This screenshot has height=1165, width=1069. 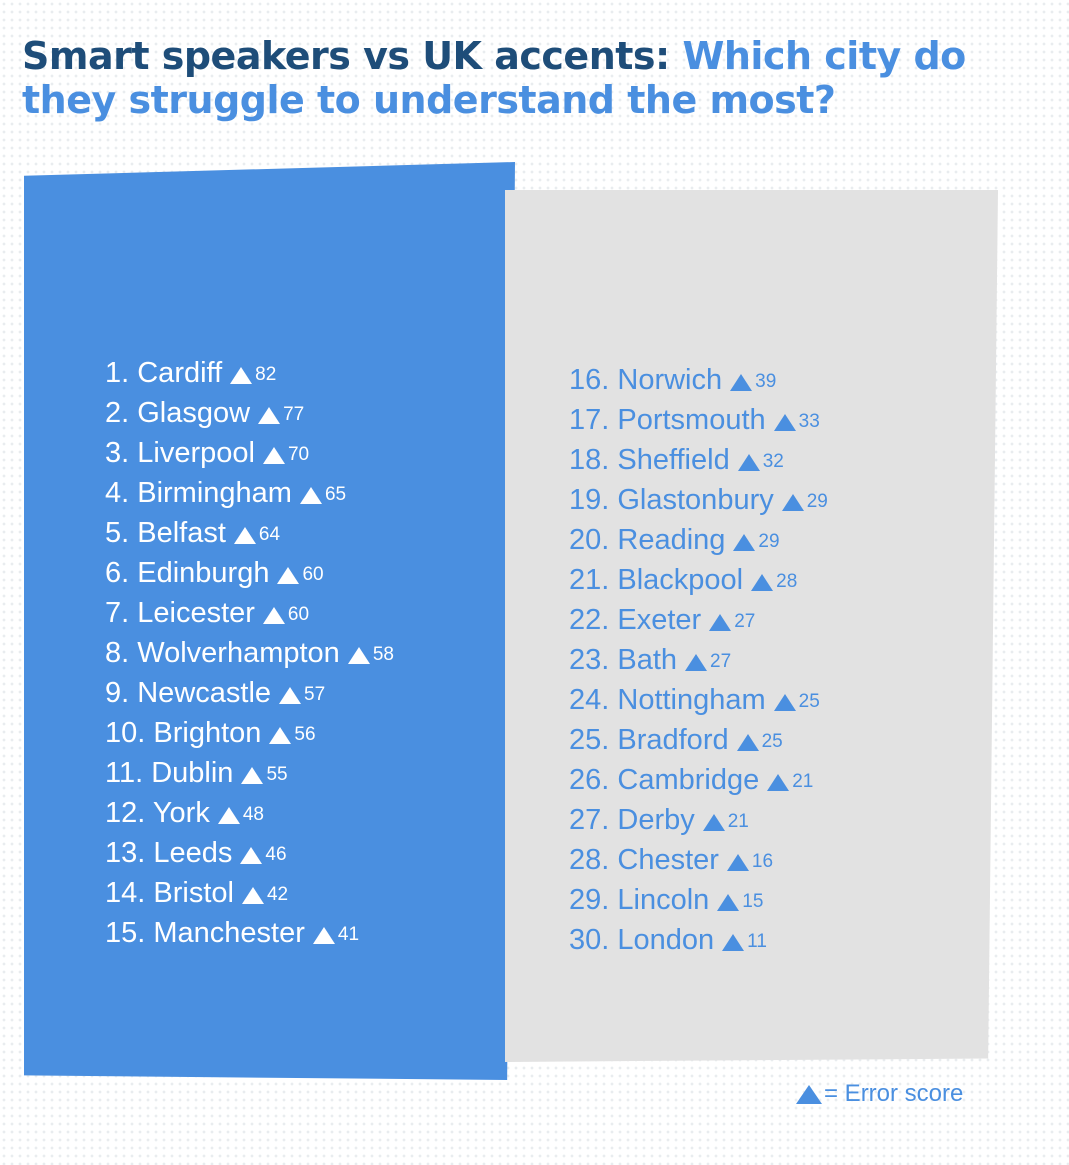 What do you see at coordinates (753, 901) in the screenshot?
I see `error-score-value: 15` at bounding box center [753, 901].